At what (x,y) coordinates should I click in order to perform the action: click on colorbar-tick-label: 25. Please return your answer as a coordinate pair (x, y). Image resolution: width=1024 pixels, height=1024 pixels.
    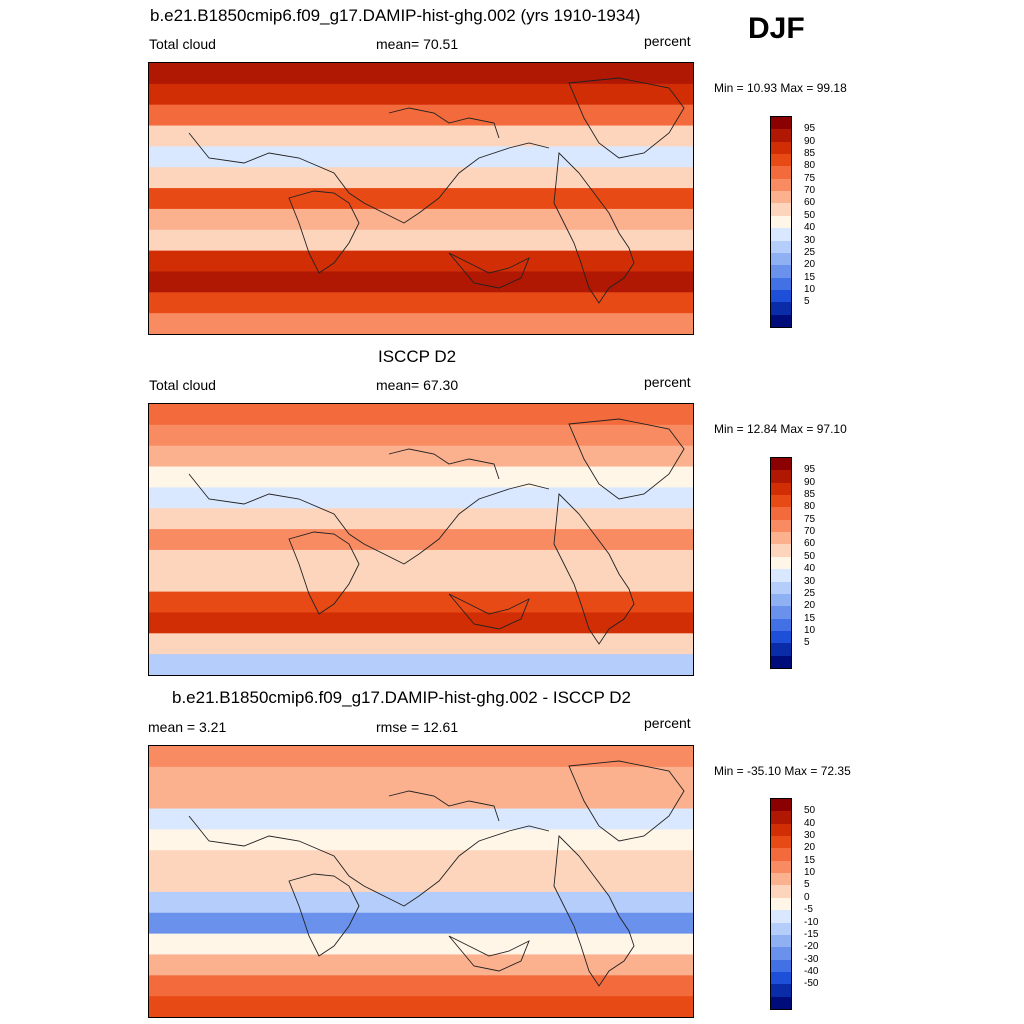
    Looking at the image, I should click on (810, 252).